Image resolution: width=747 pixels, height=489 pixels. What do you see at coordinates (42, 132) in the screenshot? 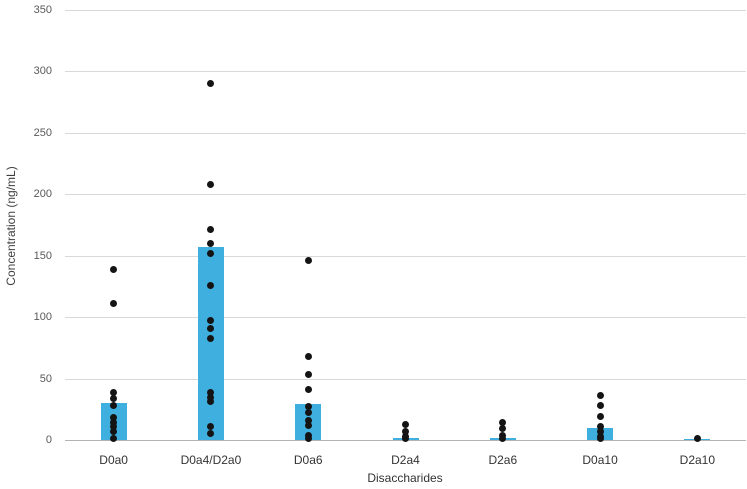
I see `y-tick-label: 250` at bounding box center [42, 132].